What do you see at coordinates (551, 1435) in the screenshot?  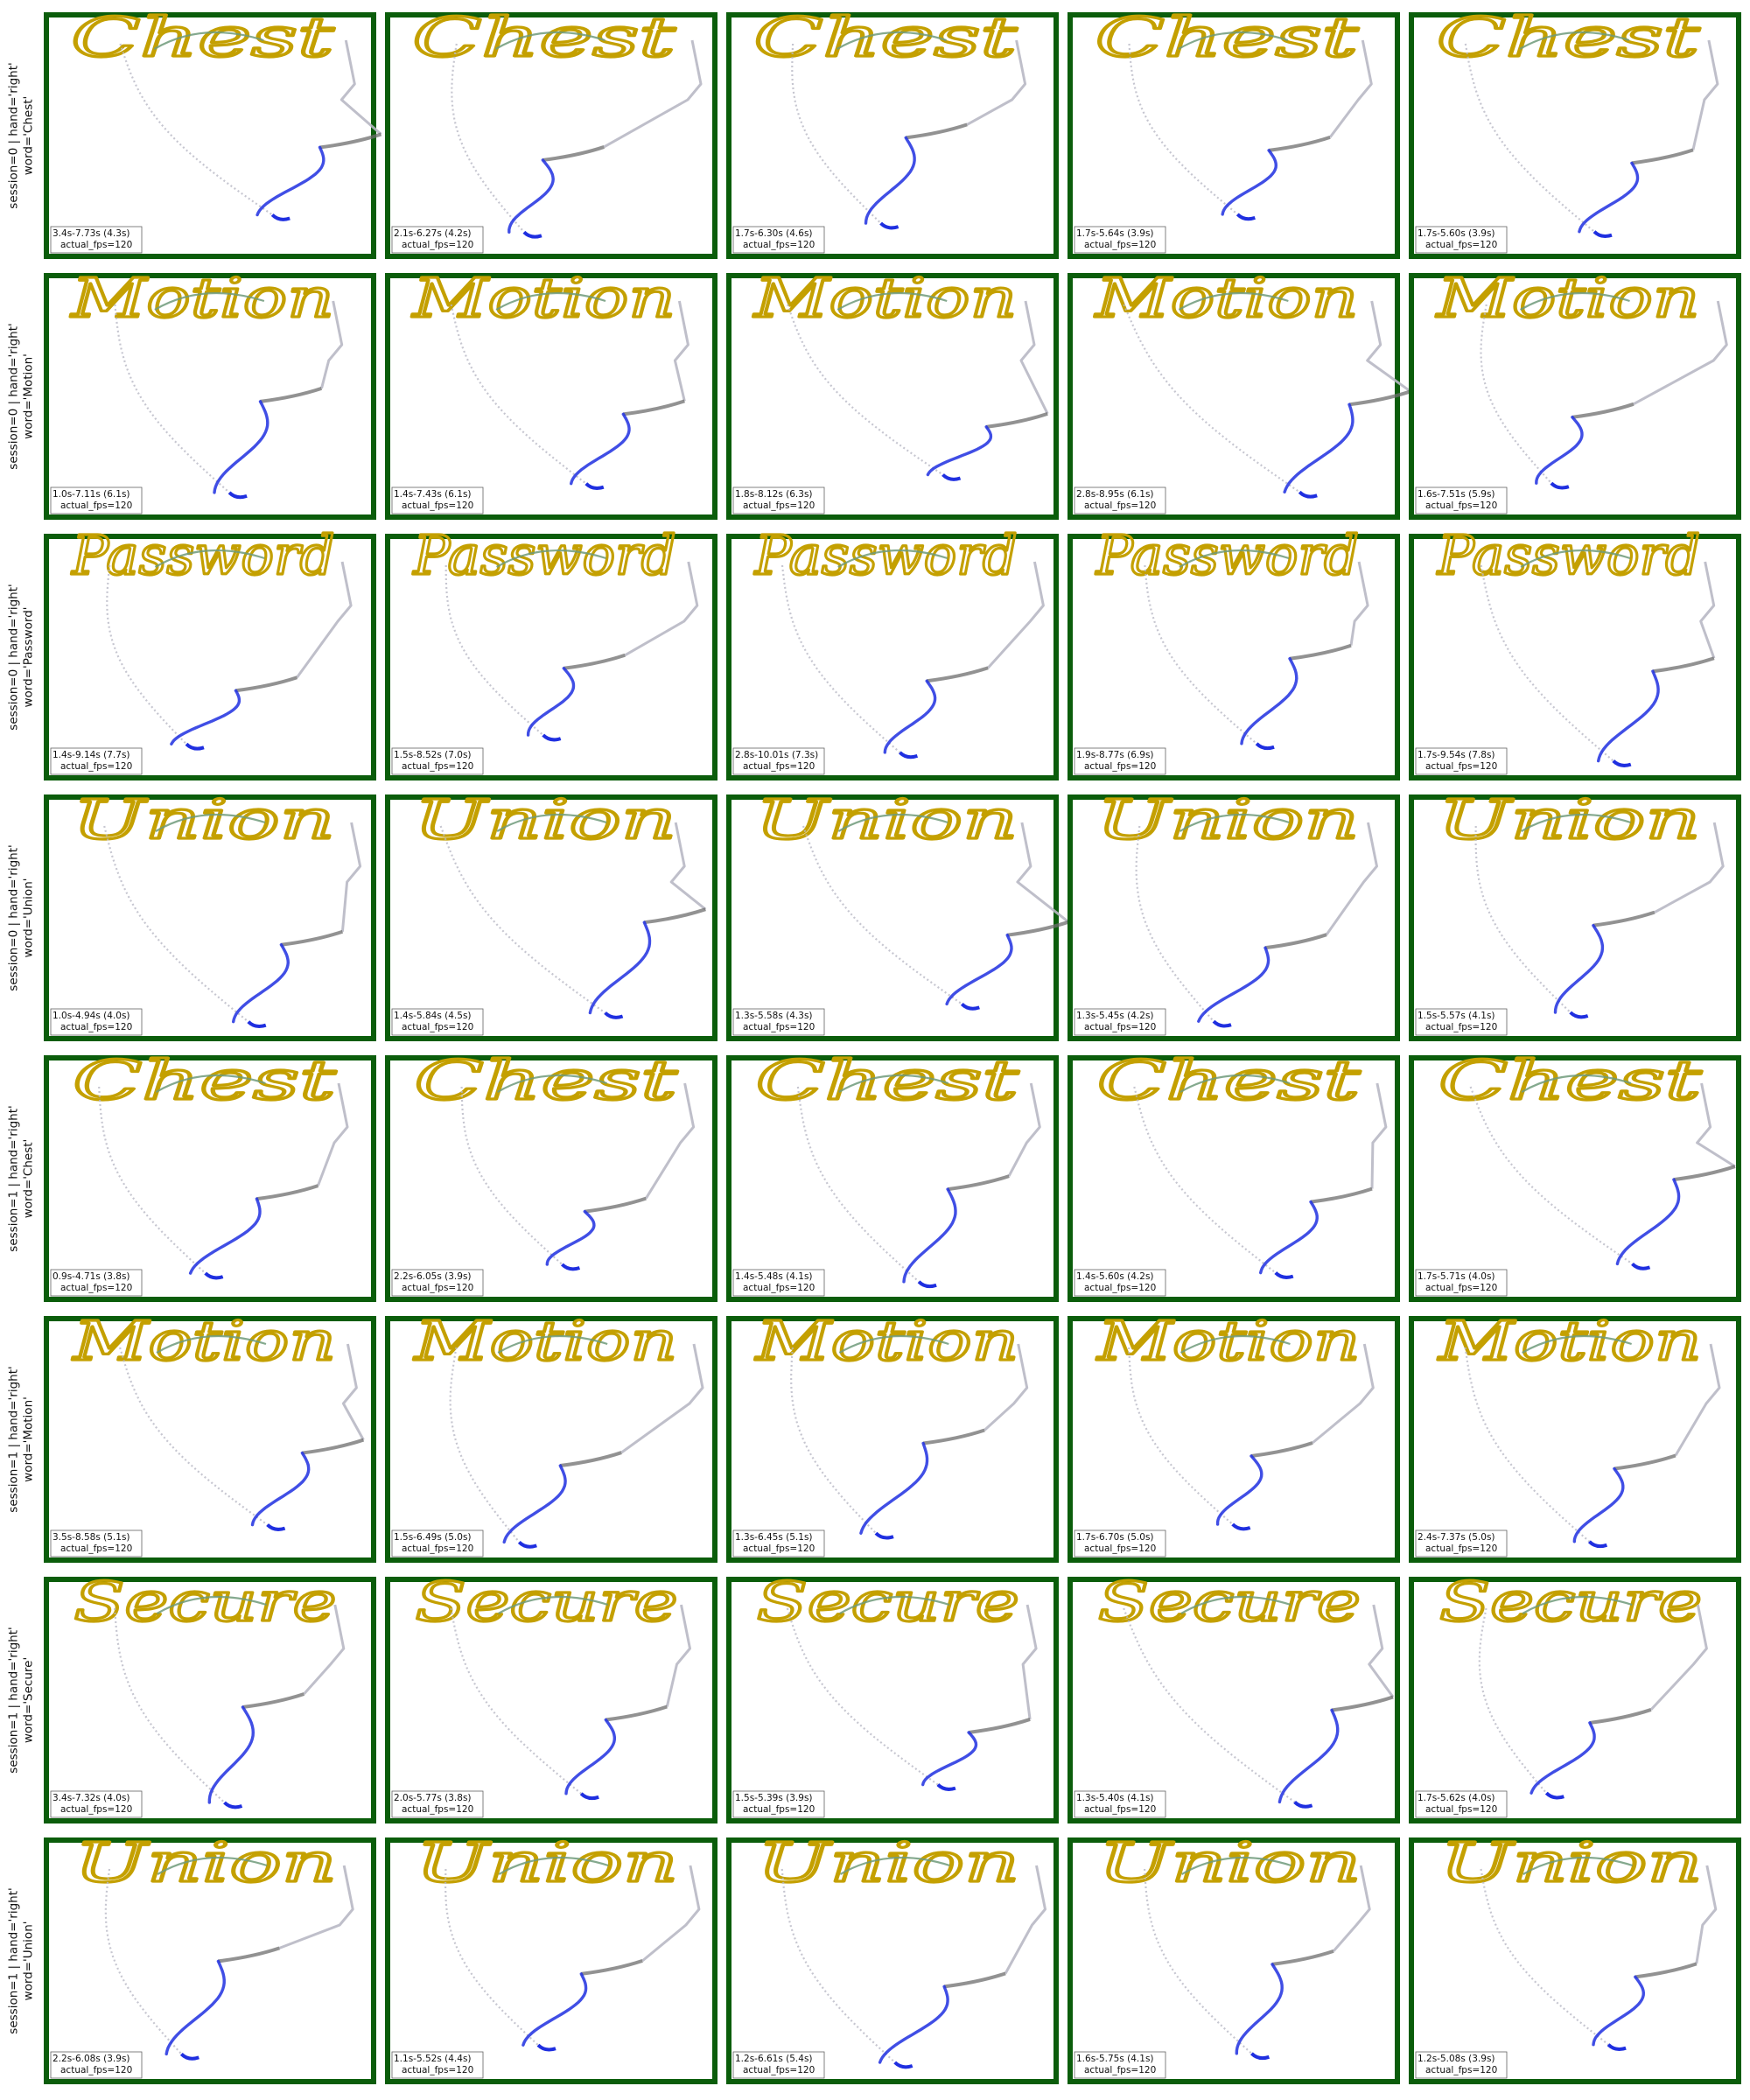 I see `trajectory-panel: Motion 1.5s-6.49s (5.0s)actual_fps=120` at bounding box center [551, 1435].